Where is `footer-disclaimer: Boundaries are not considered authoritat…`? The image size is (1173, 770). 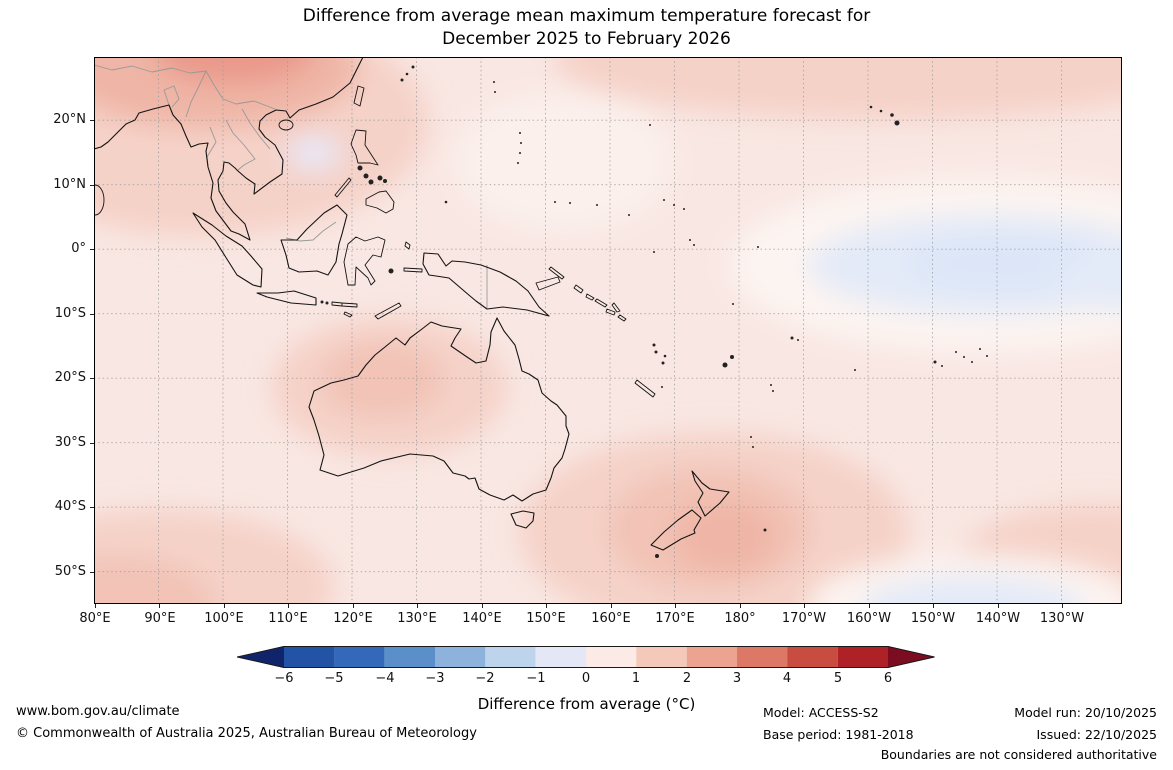
footer-disclaimer: Boundaries are not considered authoritat… is located at coordinates (1018, 754).